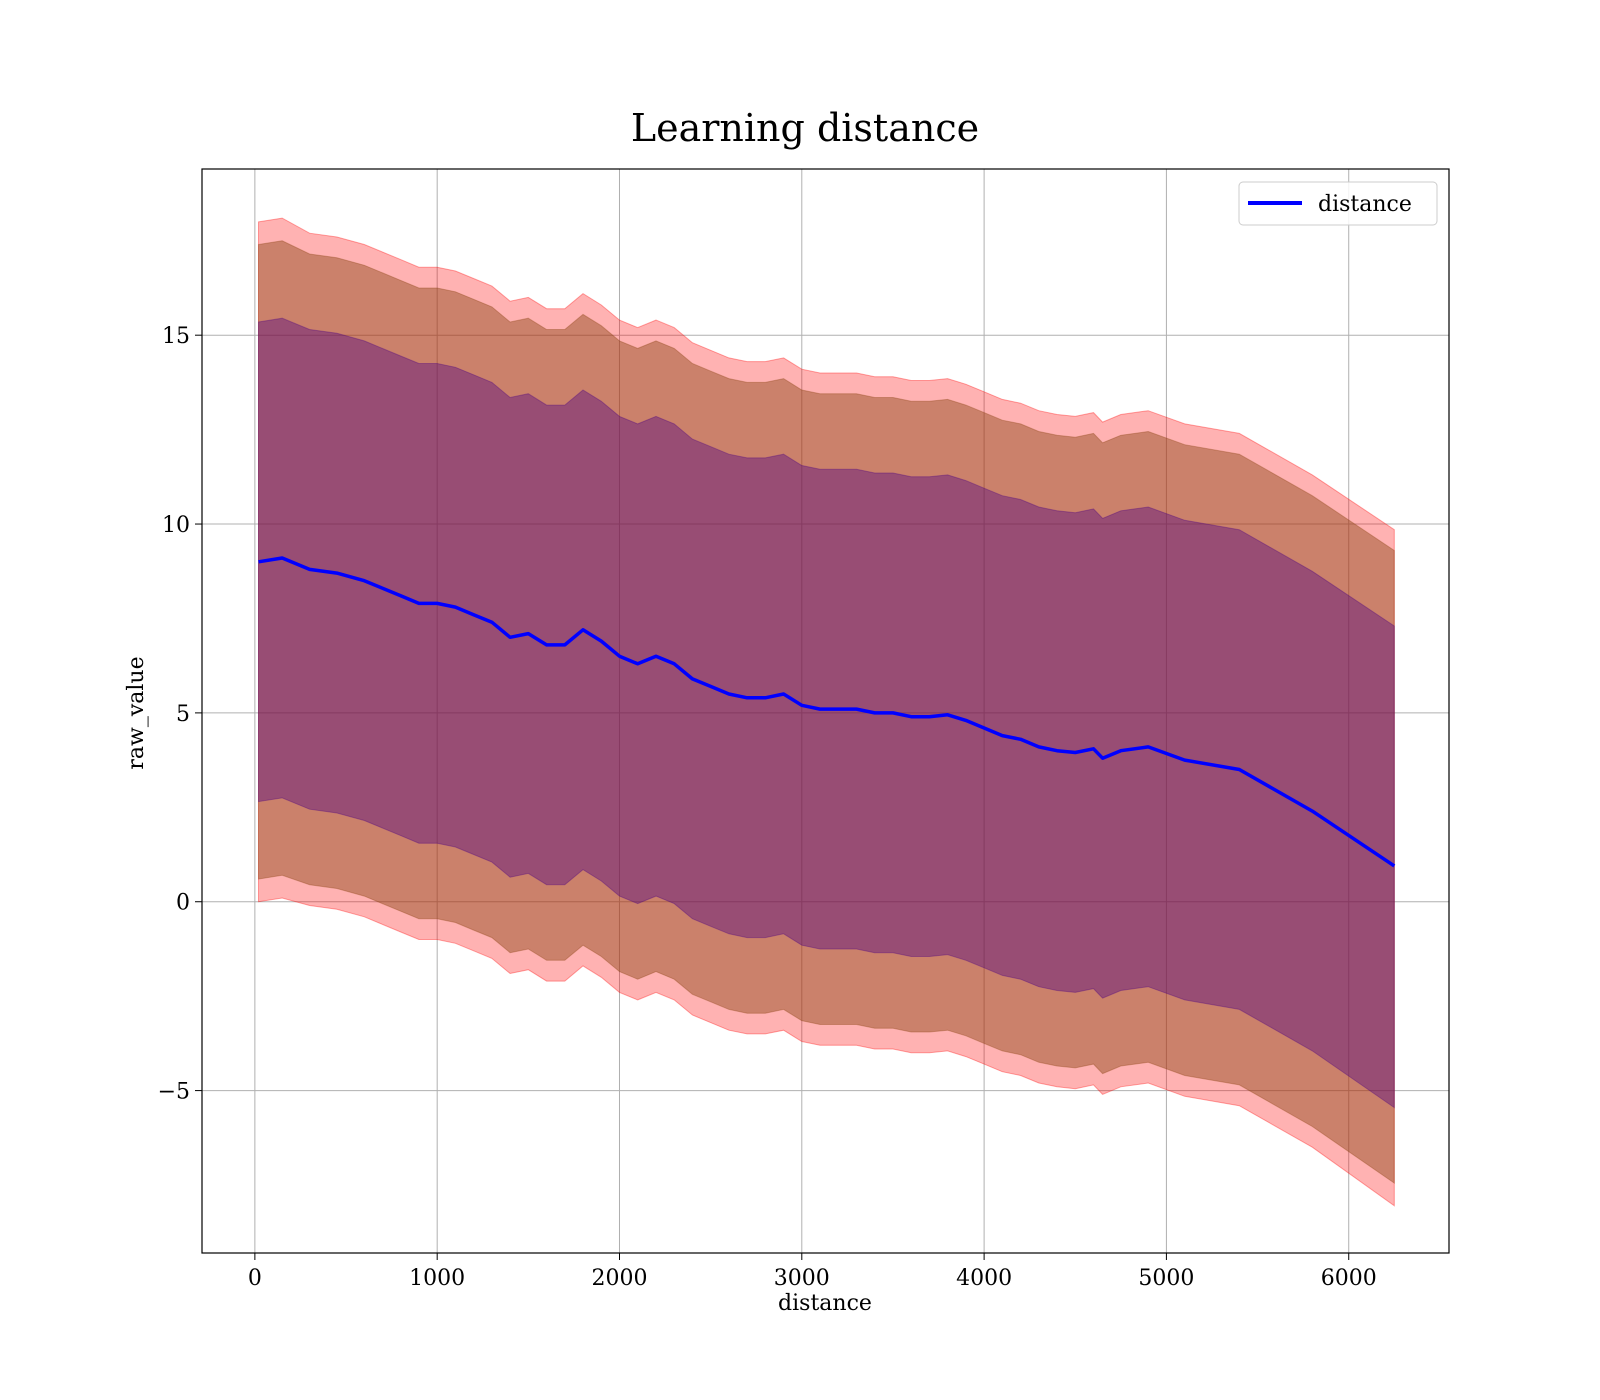 This screenshot has width=1600, height=1400. Describe the element at coordinates (176, 336) in the screenshot. I see `y-tick-label-4: 15` at that location.